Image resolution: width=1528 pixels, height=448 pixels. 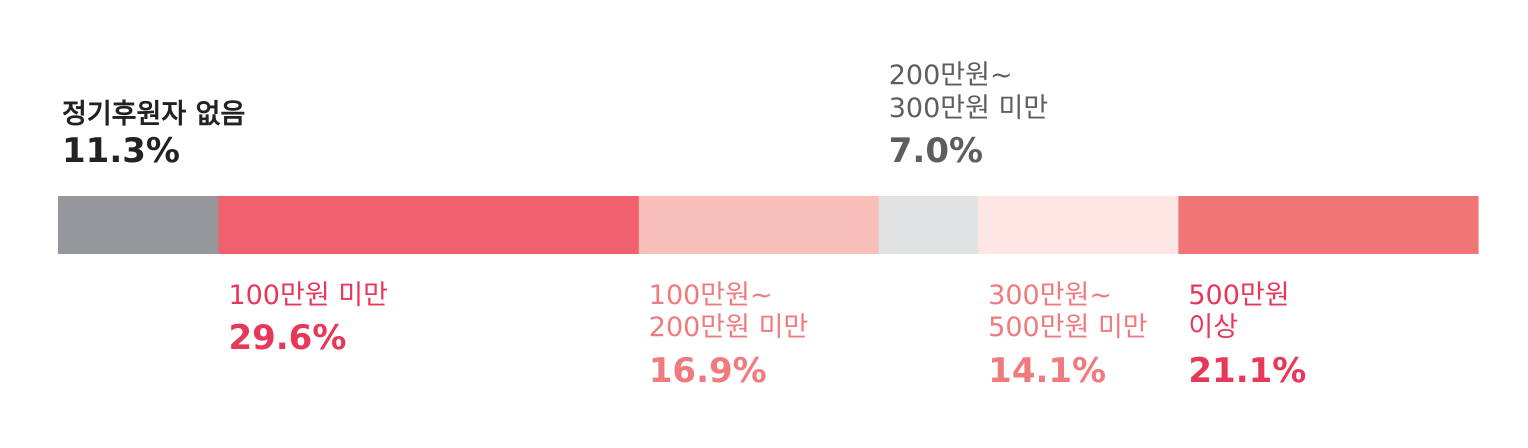 I want to click on segment-label-3: 100만원~ 200만원 미만 16.9%, so click(x=728, y=336).